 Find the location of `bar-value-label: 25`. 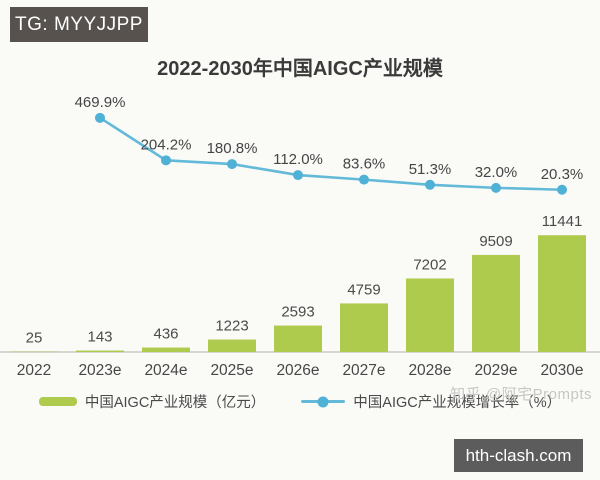

bar-value-label: 25 is located at coordinates (34, 338).